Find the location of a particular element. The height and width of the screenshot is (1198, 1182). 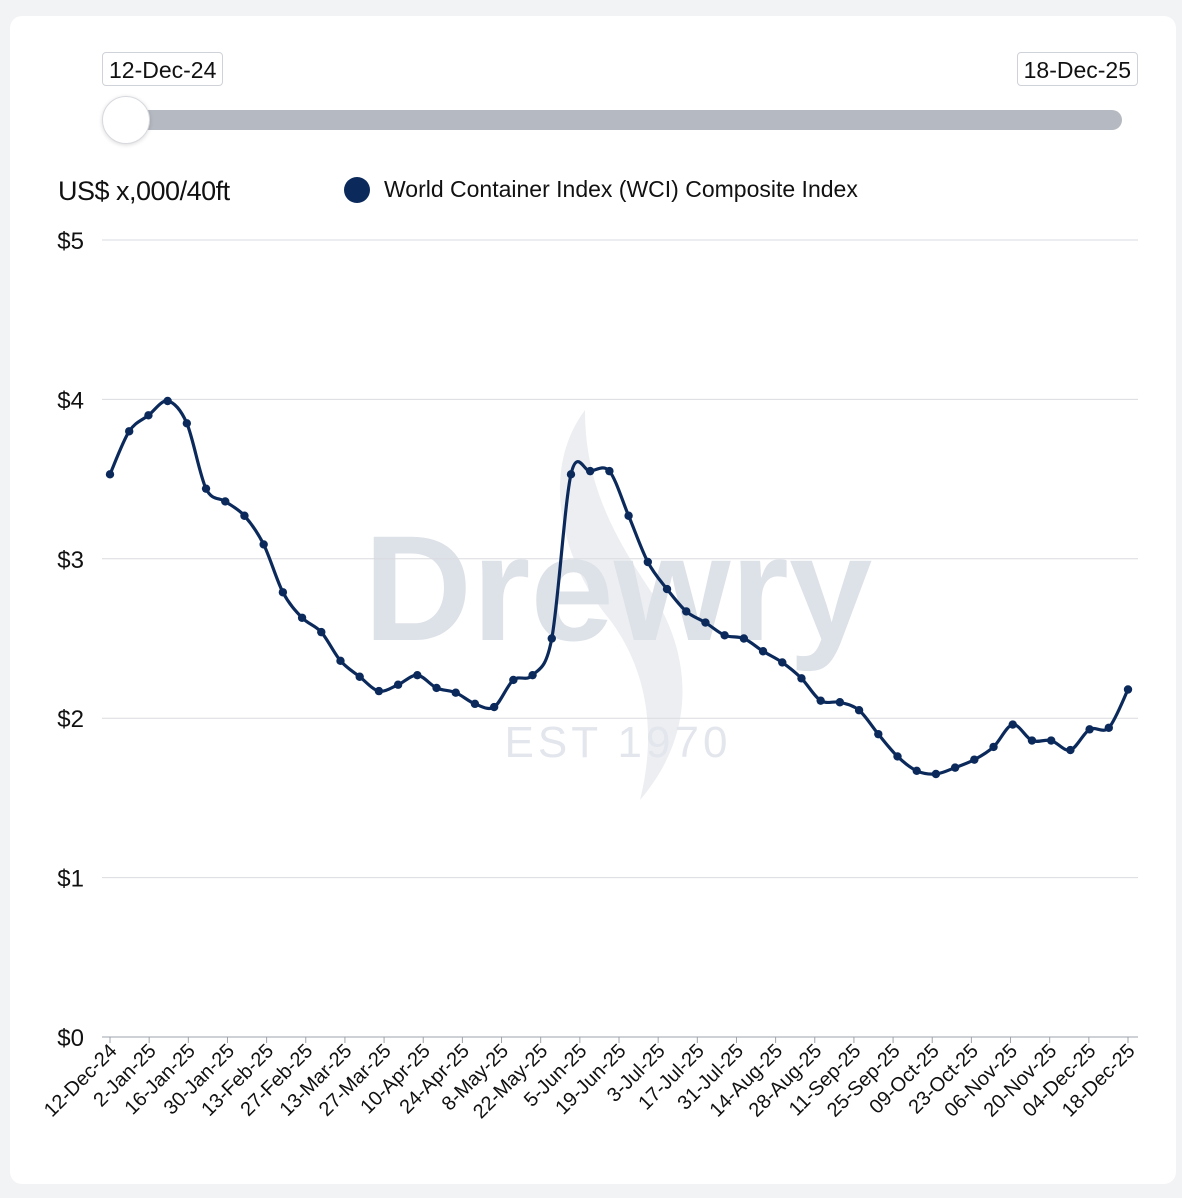

date-range-slider-track is located at coordinates (614, 120).